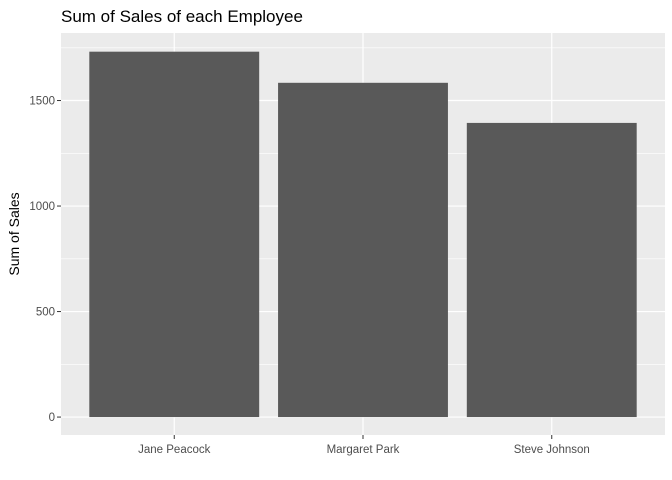 The image size is (672, 480). What do you see at coordinates (45, 260) in the screenshot?
I see `y-axis-ticks: 0 500 1000 1500` at bounding box center [45, 260].